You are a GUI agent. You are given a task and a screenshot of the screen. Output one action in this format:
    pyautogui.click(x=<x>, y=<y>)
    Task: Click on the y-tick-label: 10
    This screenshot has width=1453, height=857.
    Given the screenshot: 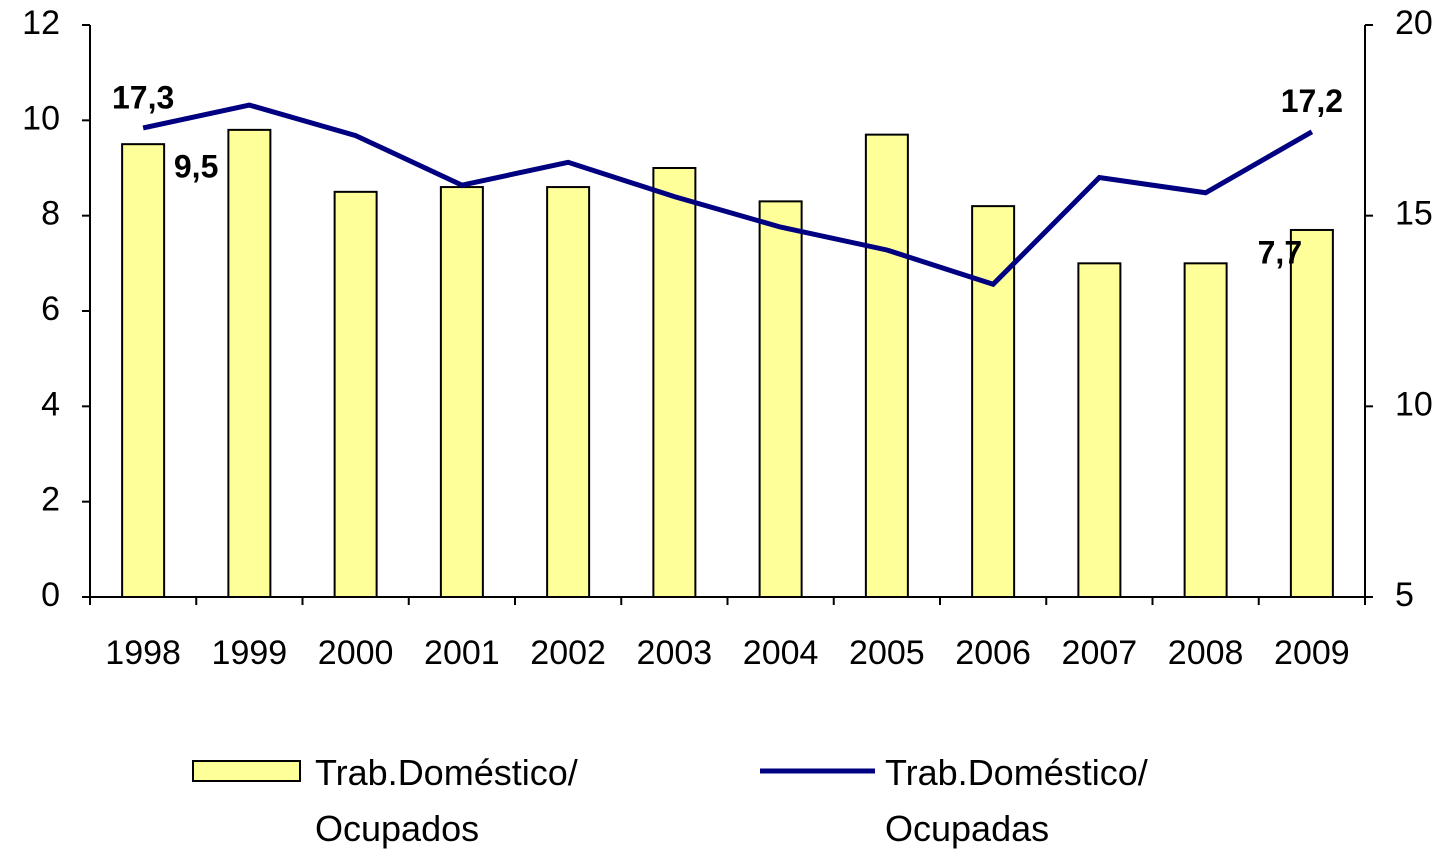 What is the action you would take?
    pyautogui.click(x=41, y=118)
    